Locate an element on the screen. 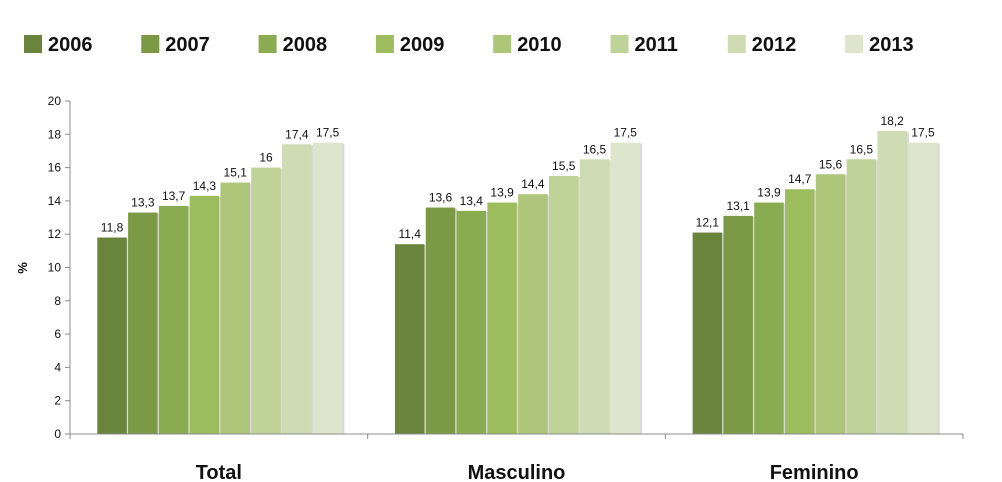 This screenshot has height=482, width=1002. bar-feminino-2007 is located at coordinates (738, 324).